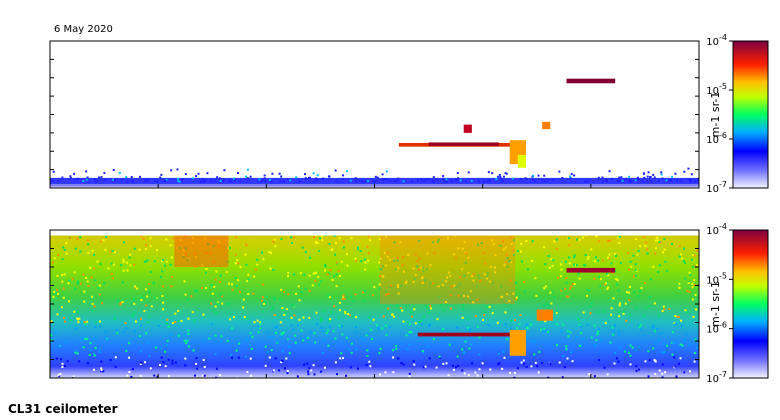 This screenshot has width=780, height=420. I want to click on instrument-label: CL31 ceilometer, so click(63, 409).